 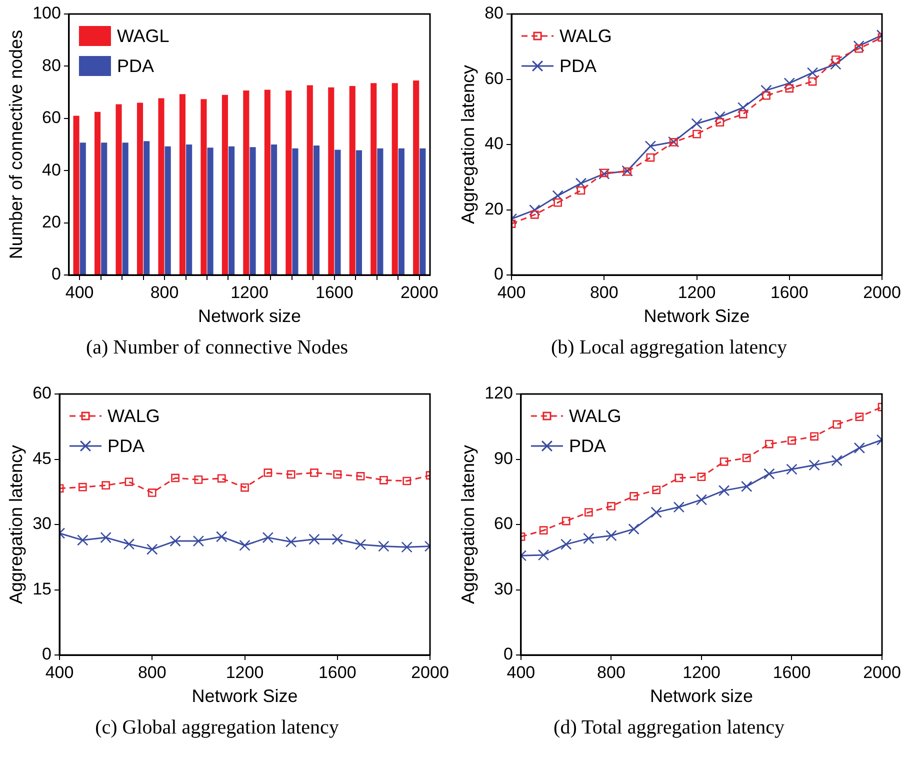 I want to click on x-axis-title: Network size, so click(x=701, y=696).